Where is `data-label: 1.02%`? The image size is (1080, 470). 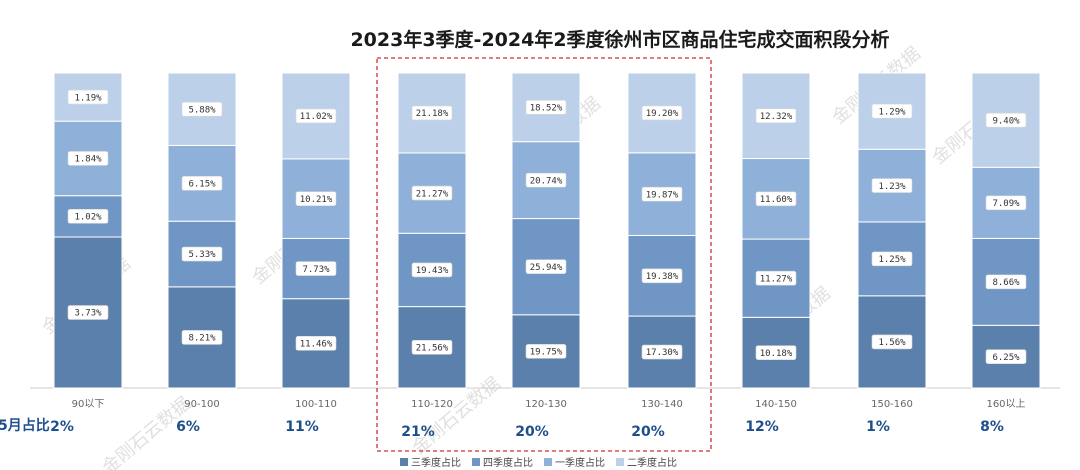
data-label: 1.02% is located at coordinates (88, 218).